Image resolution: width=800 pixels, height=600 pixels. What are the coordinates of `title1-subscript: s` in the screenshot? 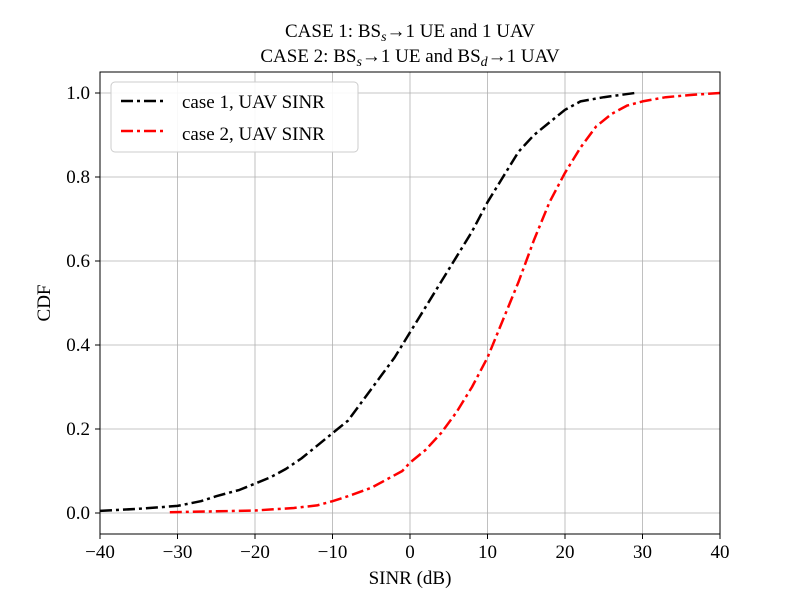 It's located at (384, 37).